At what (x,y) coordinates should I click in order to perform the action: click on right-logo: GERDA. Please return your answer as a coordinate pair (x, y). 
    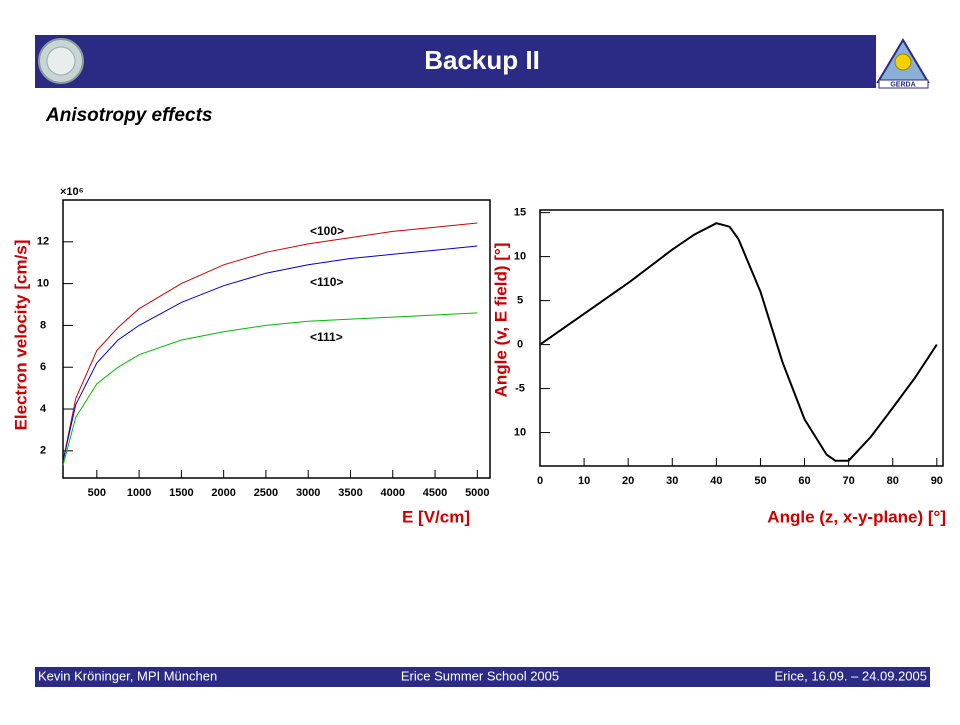
    Looking at the image, I should click on (903, 62).